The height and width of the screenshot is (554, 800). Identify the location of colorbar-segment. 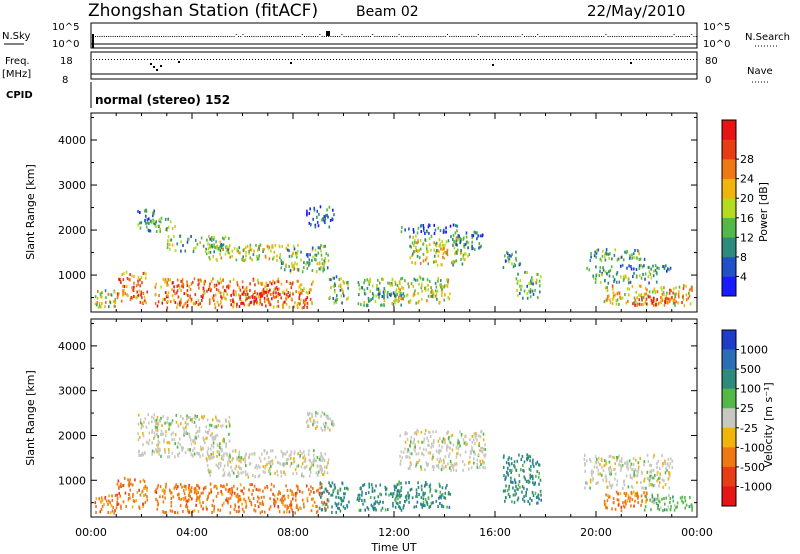
(729, 169).